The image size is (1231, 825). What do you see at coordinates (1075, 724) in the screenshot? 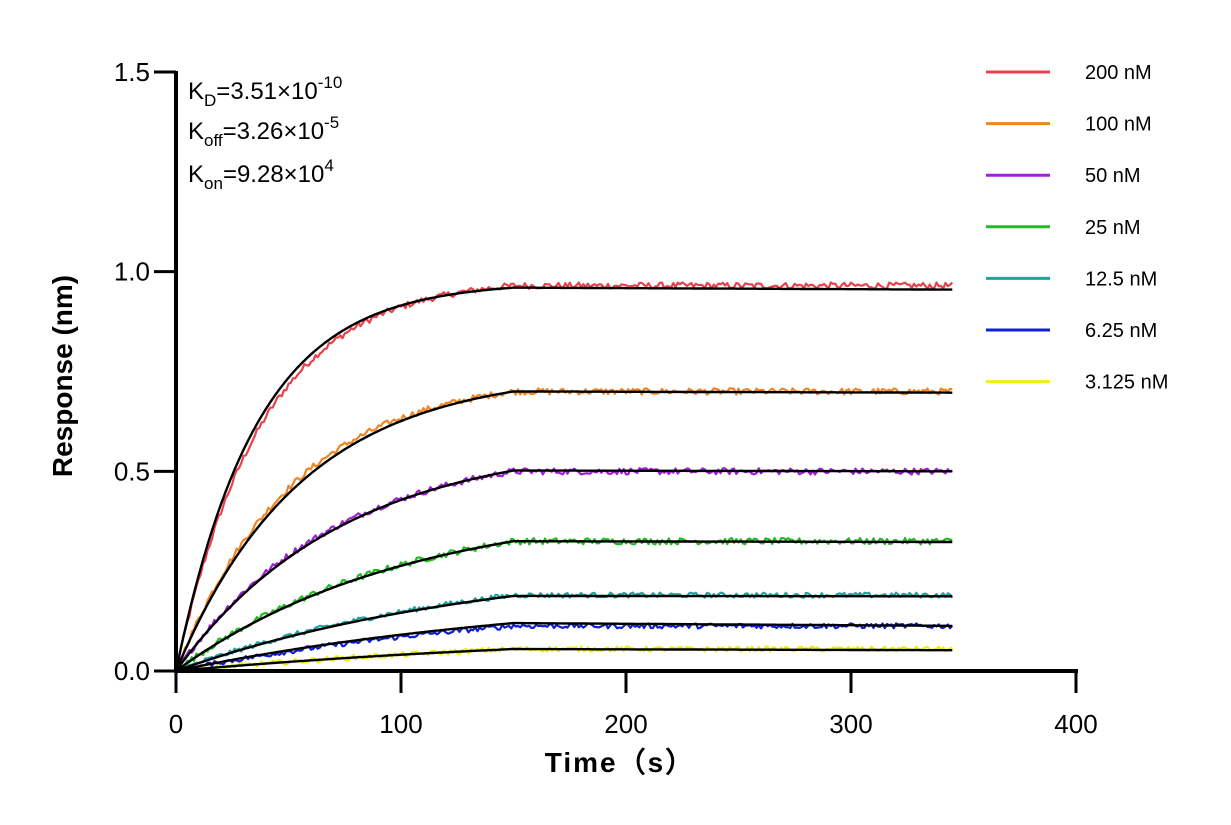
I see `x-tick-label: 400` at bounding box center [1075, 724].